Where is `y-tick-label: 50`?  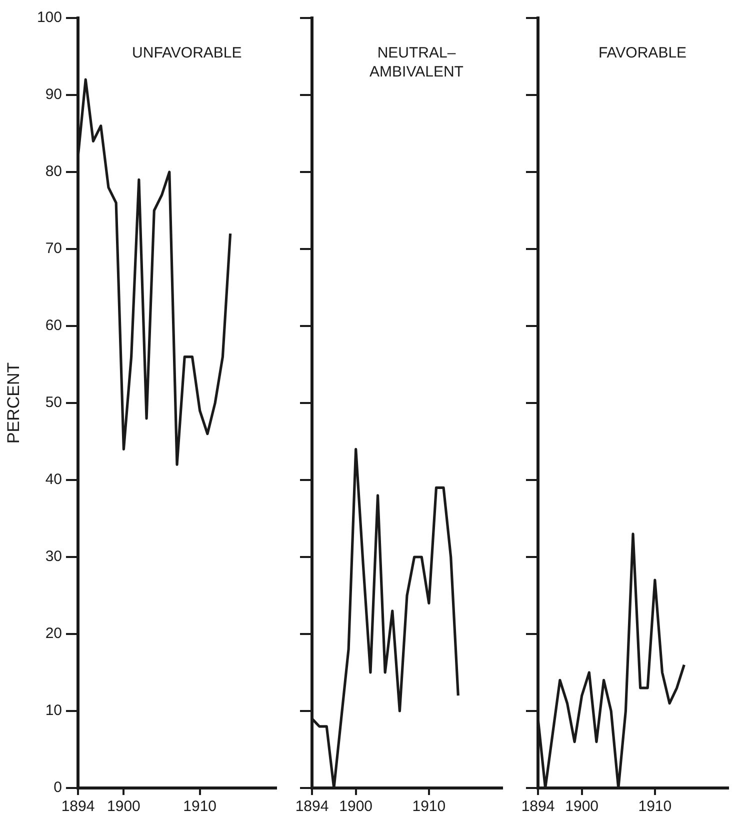 y-tick-label: 50 is located at coordinates (53, 403).